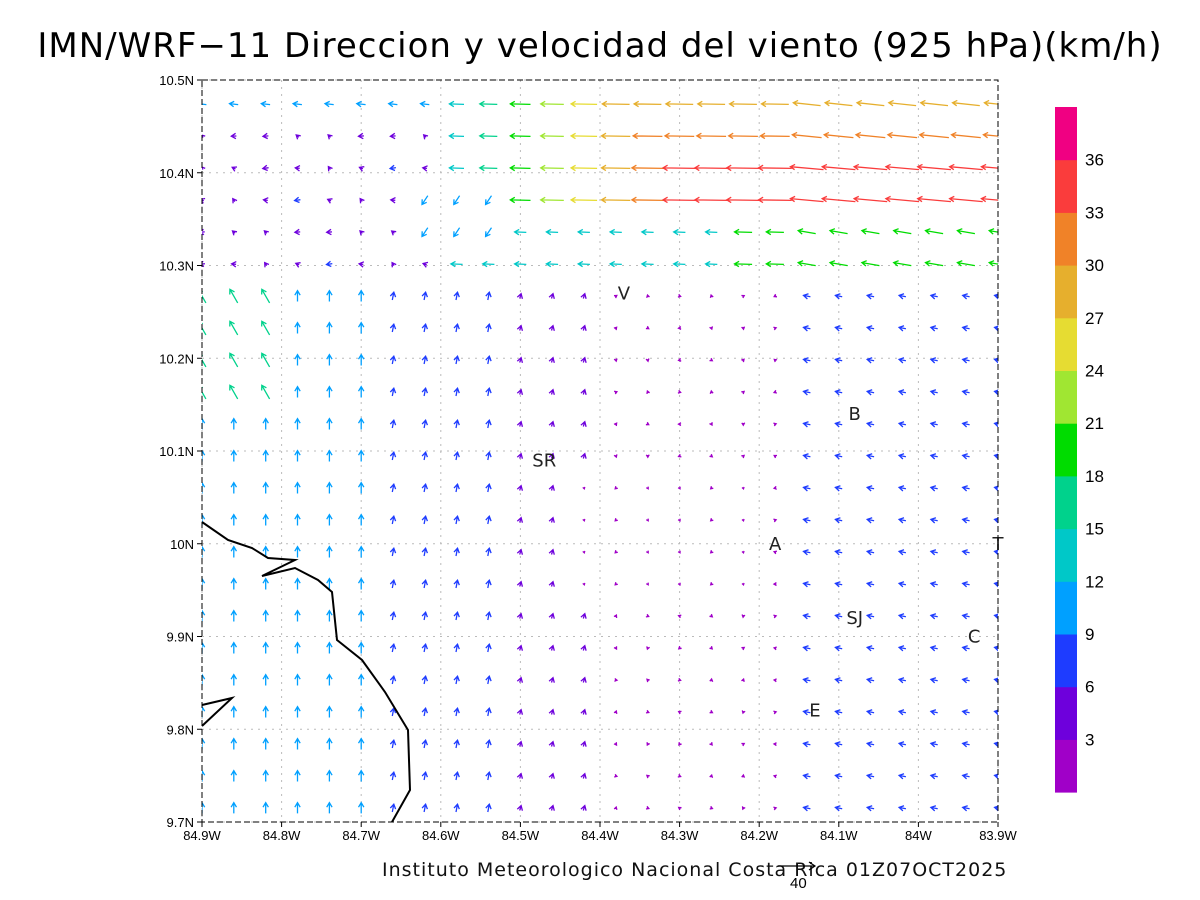 The height and width of the screenshot is (900, 1200). What do you see at coordinates (306, 672) in the screenshot?
I see `coastline` at bounding box center [306, 672].